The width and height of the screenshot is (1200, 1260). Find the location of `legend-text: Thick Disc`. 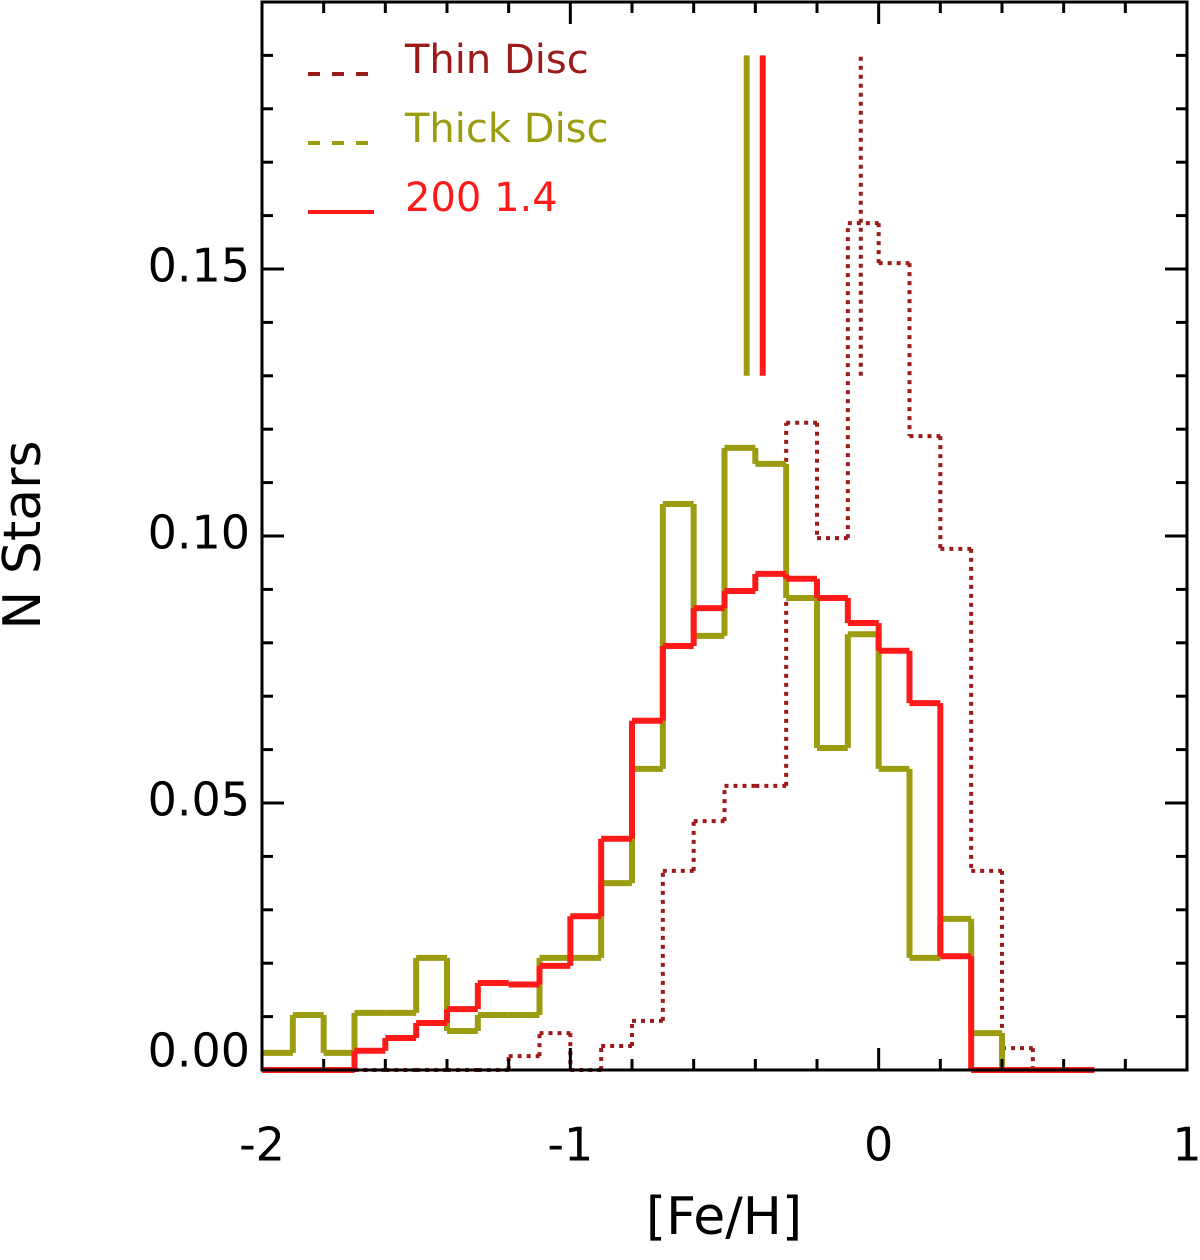

legend-text: Thick Disc is located at coordinates (506, 129).